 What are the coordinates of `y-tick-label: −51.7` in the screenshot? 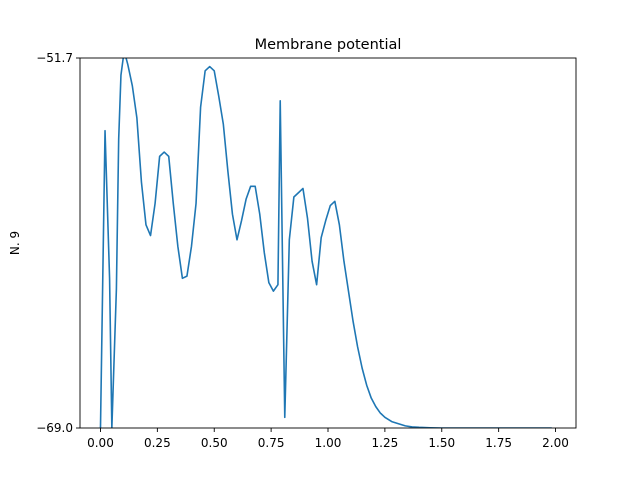 It's located at (54, 58).